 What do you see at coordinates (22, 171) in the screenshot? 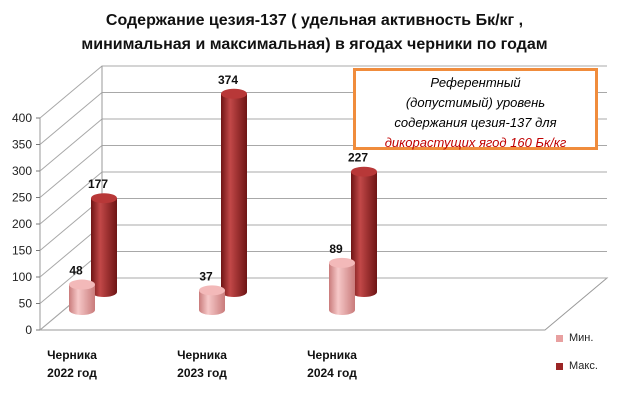
I see `y-tick-label: 300` at bounding box center [22, 171].